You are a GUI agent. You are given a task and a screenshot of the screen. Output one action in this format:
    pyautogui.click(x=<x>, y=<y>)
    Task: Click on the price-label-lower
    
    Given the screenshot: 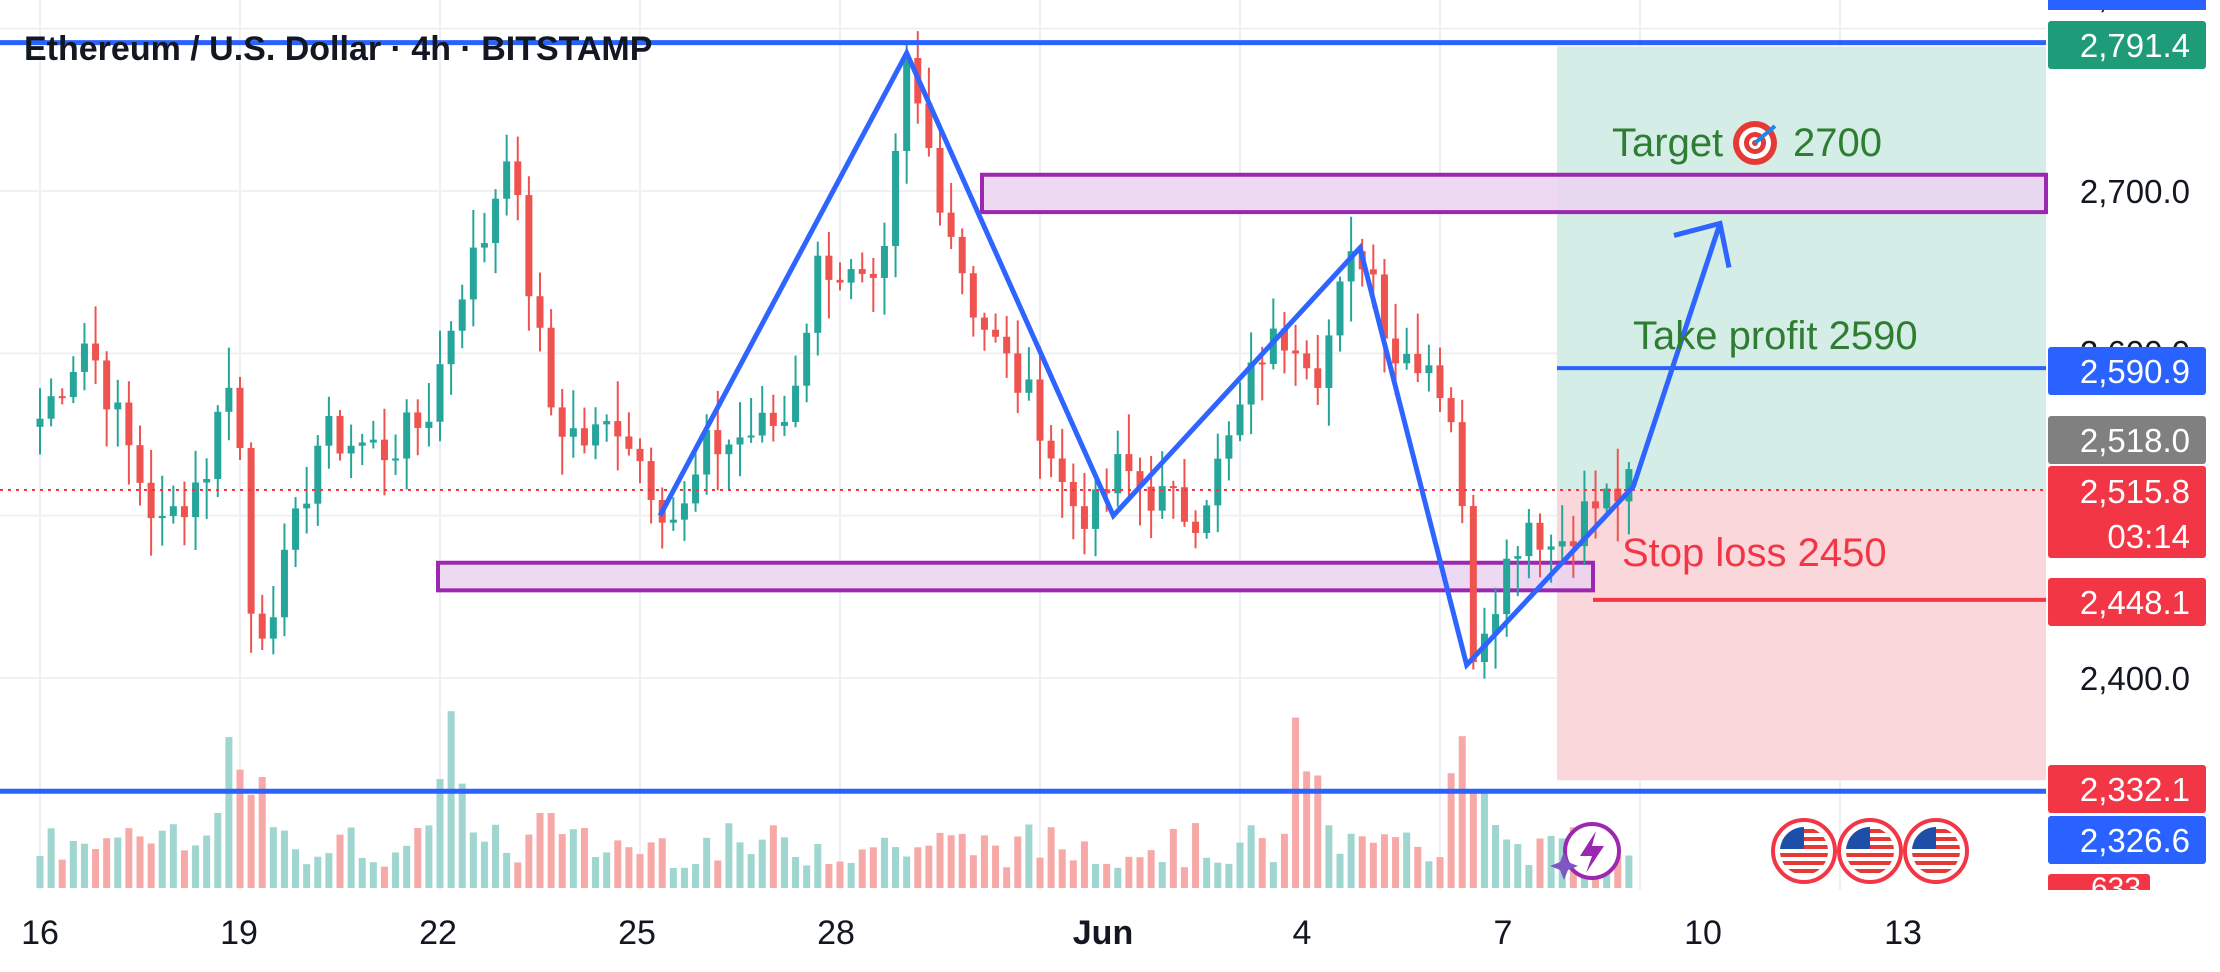 What is the action you would take?
    pyautogui.click(x=2127, y=789)
    